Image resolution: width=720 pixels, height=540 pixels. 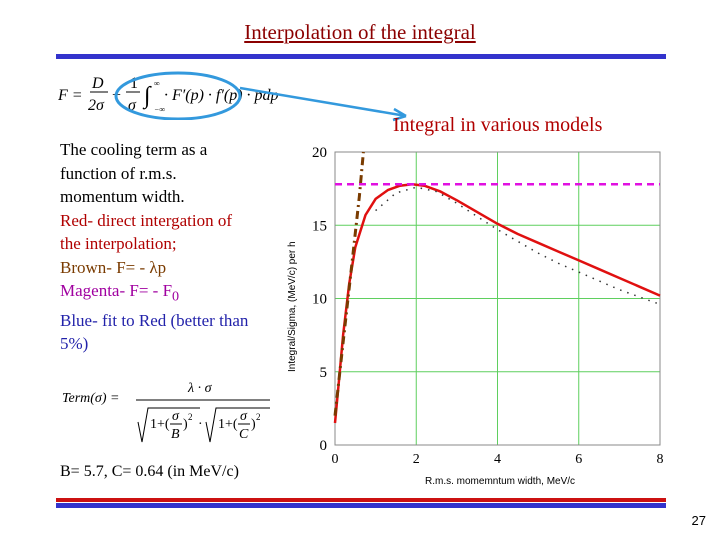 What do you see at coordinates (134, 83) in the screenshot?
I see `svg-text: 1` at bounding box center [134, 83].